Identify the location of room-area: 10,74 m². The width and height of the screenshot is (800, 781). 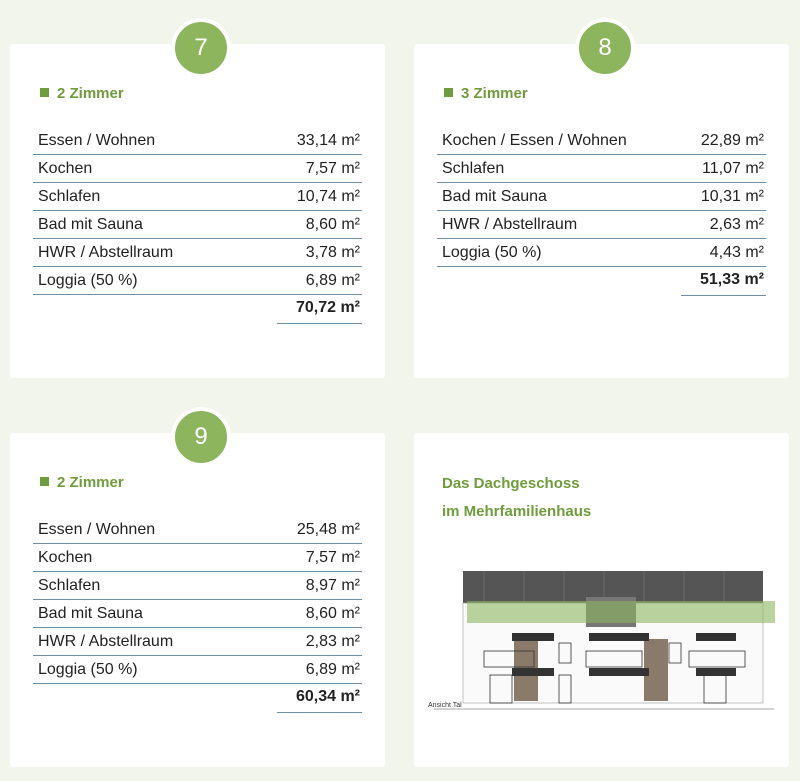
(328, 196).